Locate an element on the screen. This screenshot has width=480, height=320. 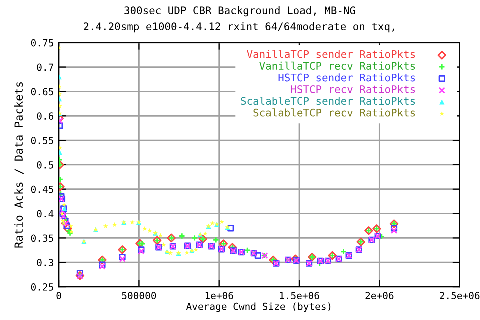
legend-label: VanillaTCP recv RatioPkts is located at coordinates (338, 66).